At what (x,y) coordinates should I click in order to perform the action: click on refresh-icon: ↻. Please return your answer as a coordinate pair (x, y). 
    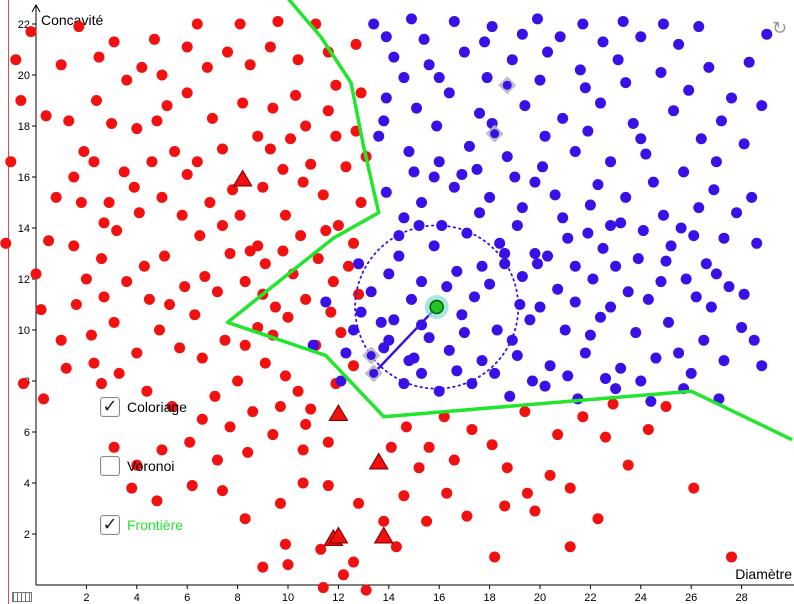
    Looking at the image, I should click on (780, 28).